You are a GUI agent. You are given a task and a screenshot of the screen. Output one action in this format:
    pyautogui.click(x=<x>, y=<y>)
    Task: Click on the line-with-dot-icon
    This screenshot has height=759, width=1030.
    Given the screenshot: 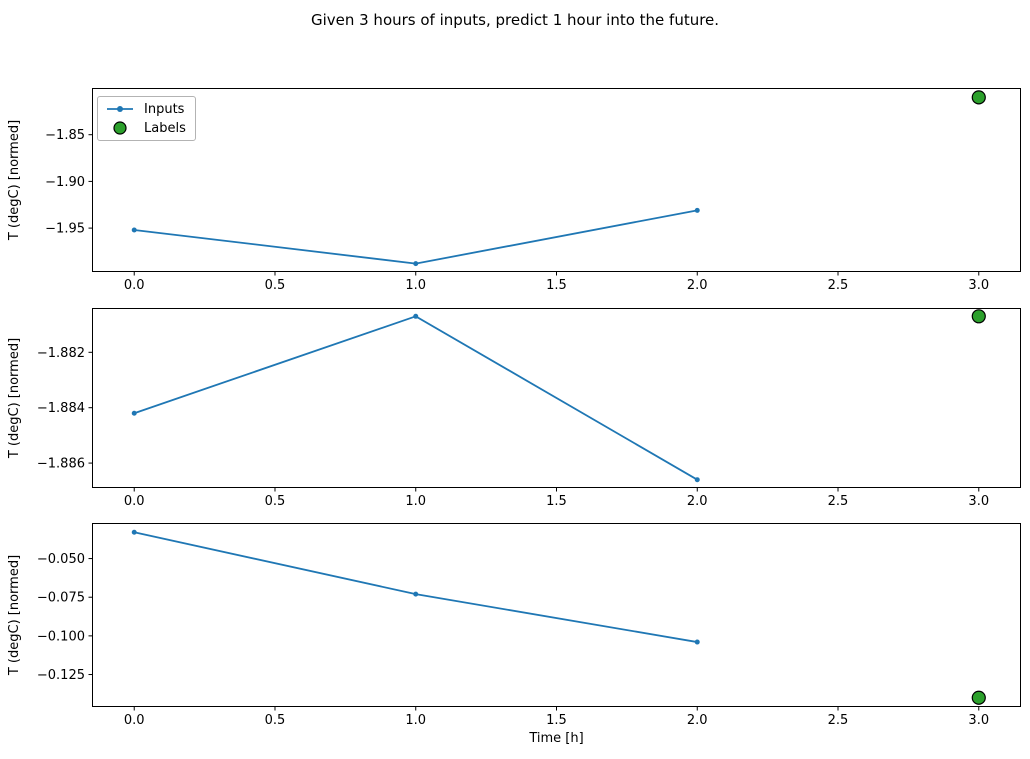 What is the action you would take?
    pyautogui.click(x=120, y=109)
    